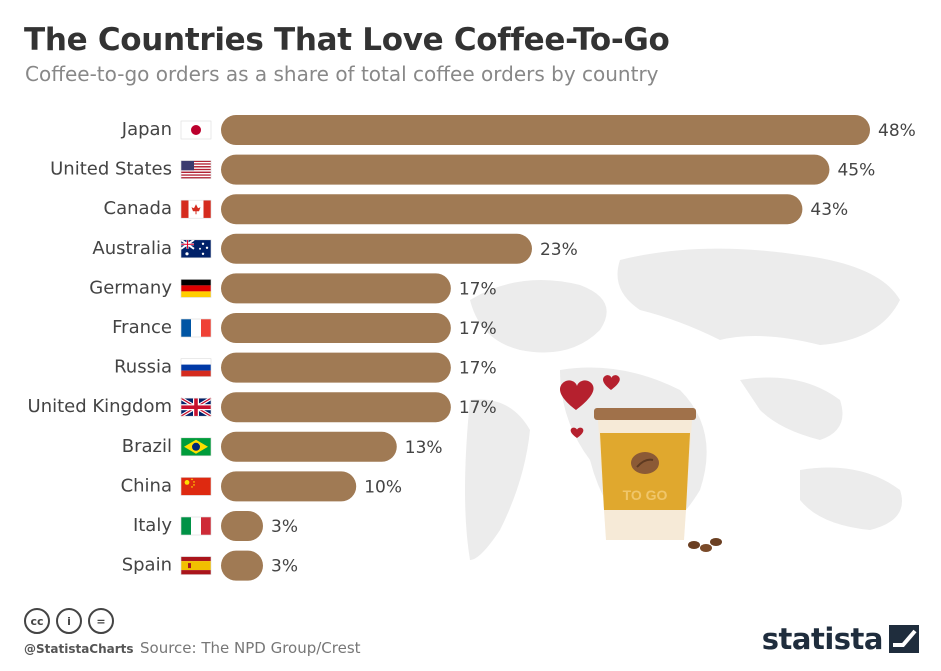  Describe the element at coordinates (822, 639) in the screenshot. I see `brand-name: statista` at that location.